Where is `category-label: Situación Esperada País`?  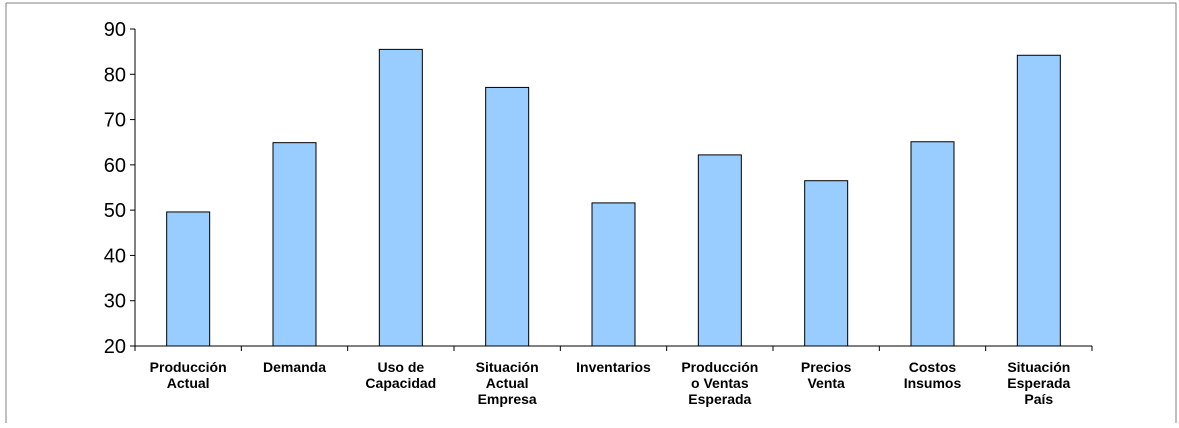 category-label: Situación Esperada País is located at coordinates (1038, 383).